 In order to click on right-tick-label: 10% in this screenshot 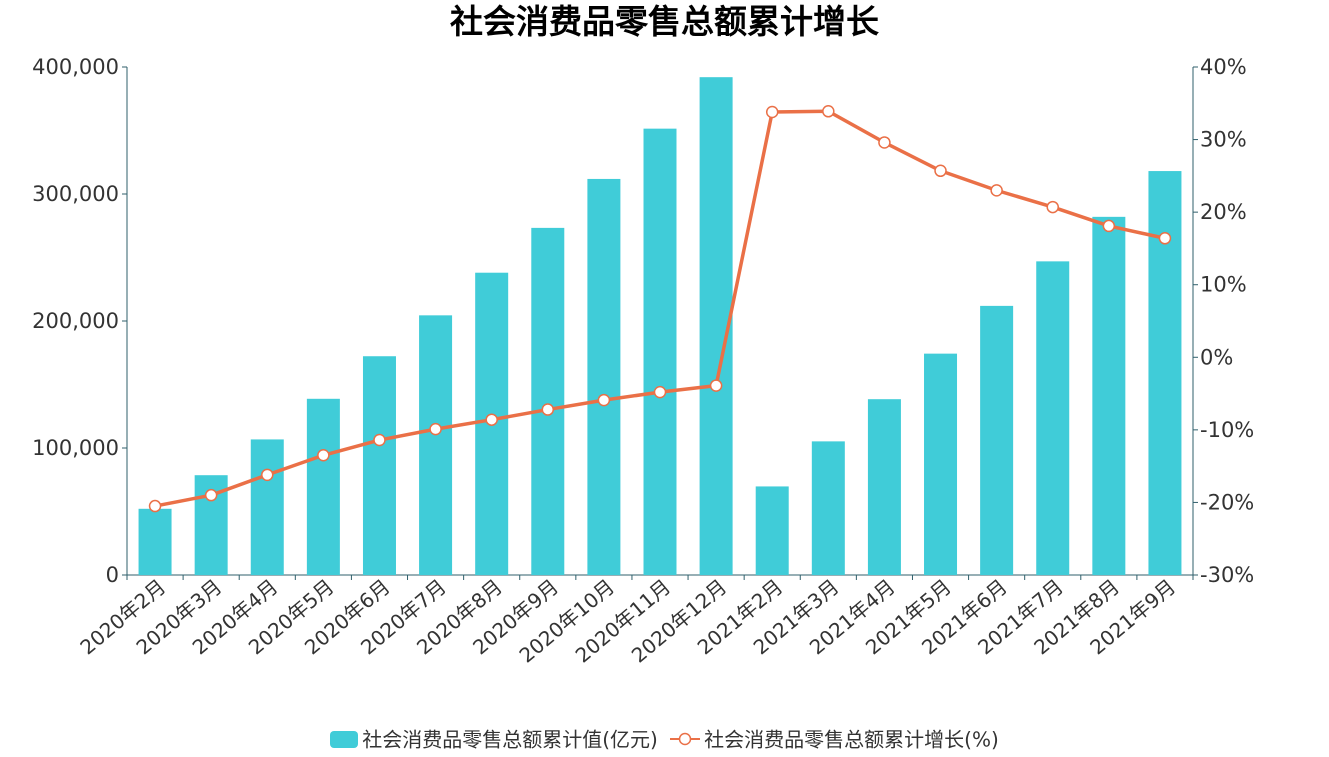, I will do `click(1223, 285)`.